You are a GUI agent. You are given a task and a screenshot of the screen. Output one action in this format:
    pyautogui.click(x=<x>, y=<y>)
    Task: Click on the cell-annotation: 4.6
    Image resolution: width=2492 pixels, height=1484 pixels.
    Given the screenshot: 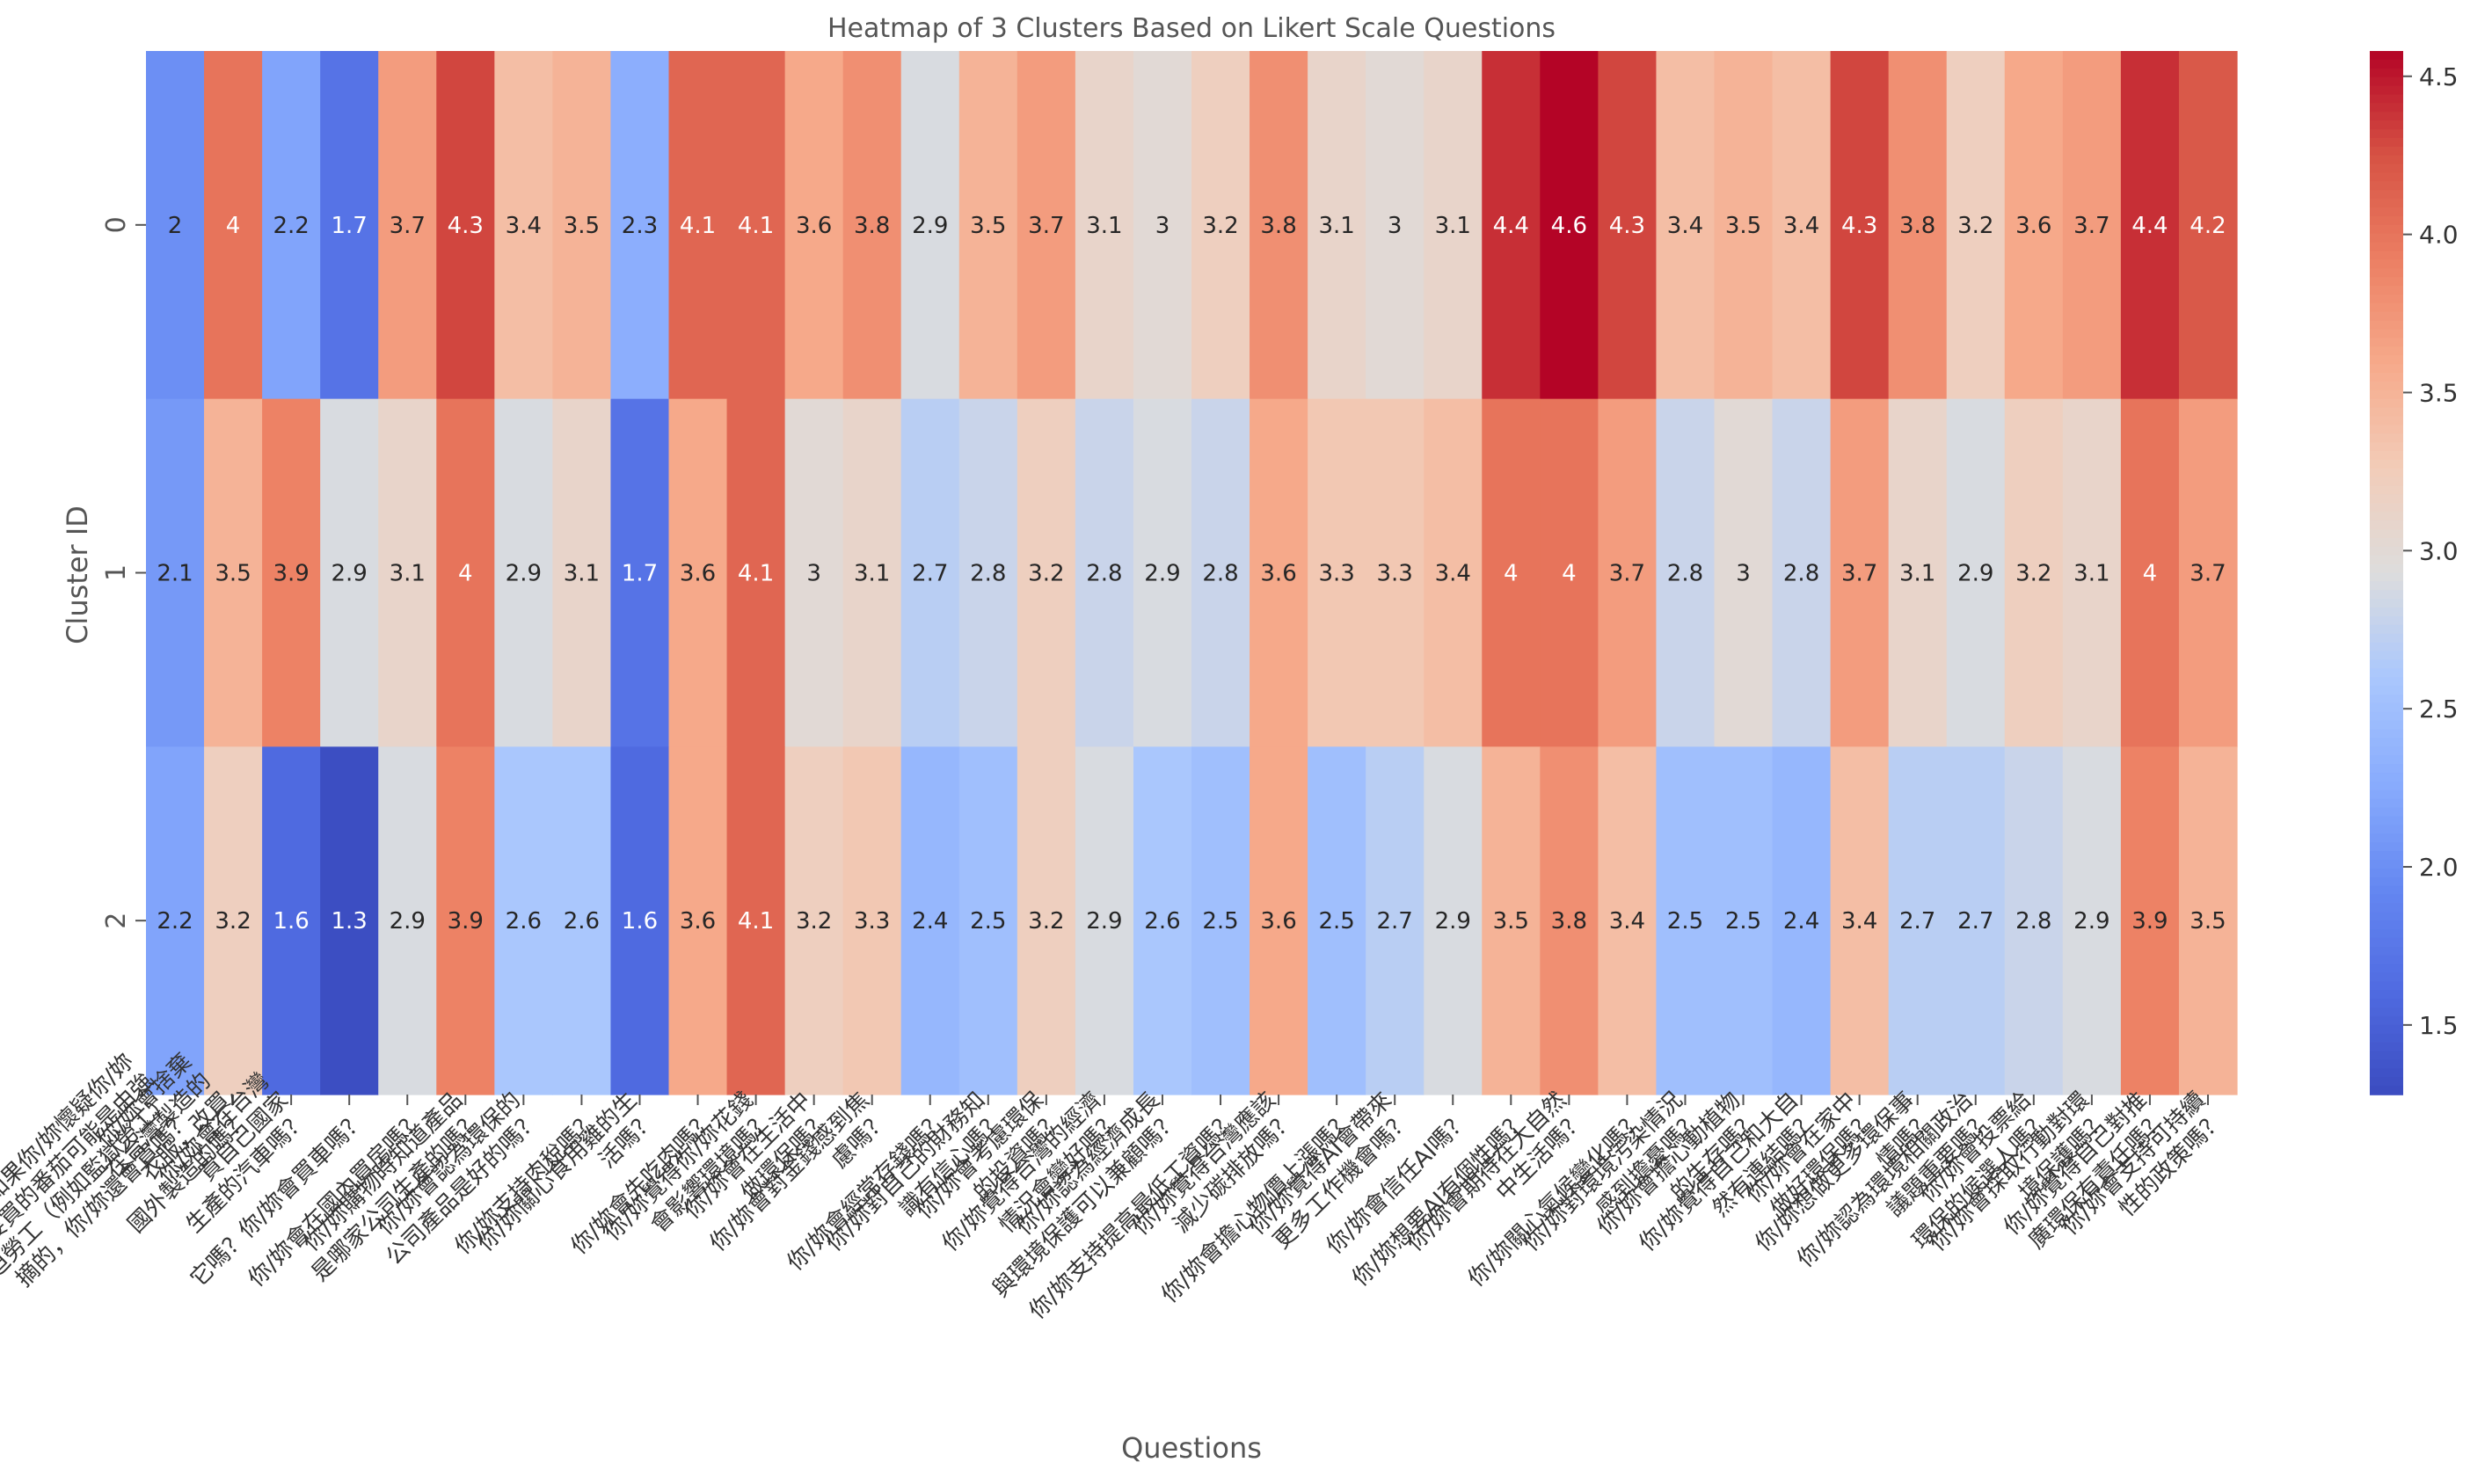 What is the action you would take?
    pyautogui.click(x=1569, y=226)
    